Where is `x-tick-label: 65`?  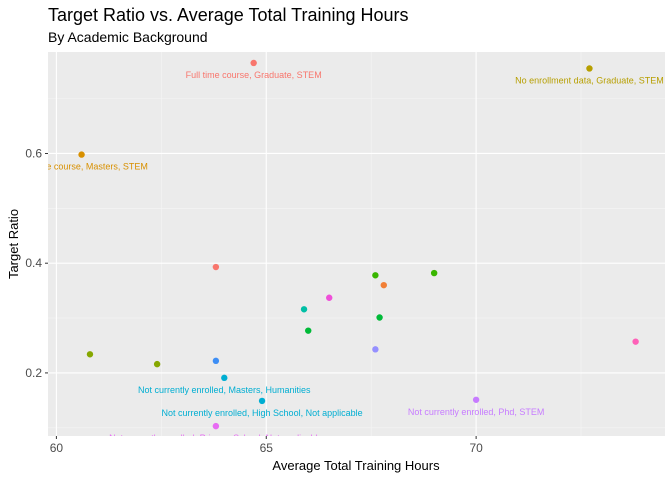 x-tick-label: 65 is located at coordinates (267, 448).